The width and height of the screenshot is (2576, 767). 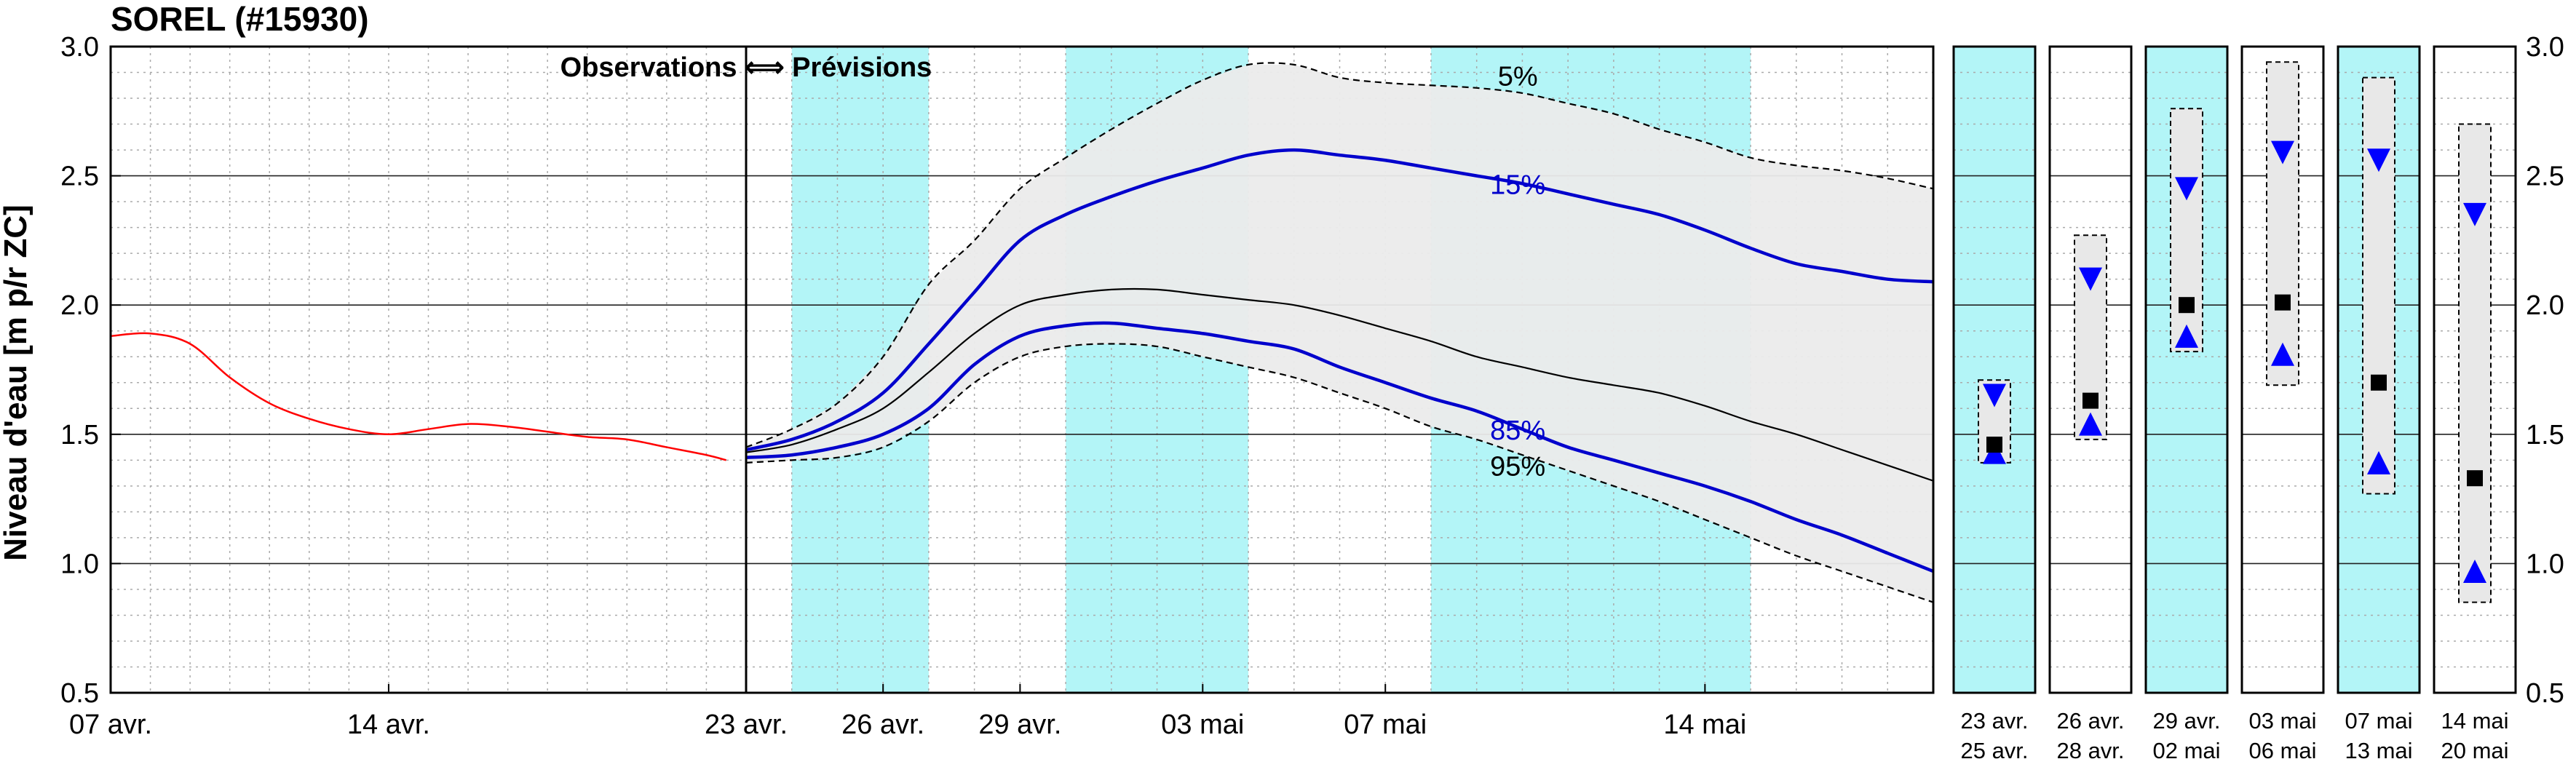 What do you see at coordinates (1704, 725) in the screenshot?
I see `x-tick-label: 14 mai` at bounding box center [1704, 725].